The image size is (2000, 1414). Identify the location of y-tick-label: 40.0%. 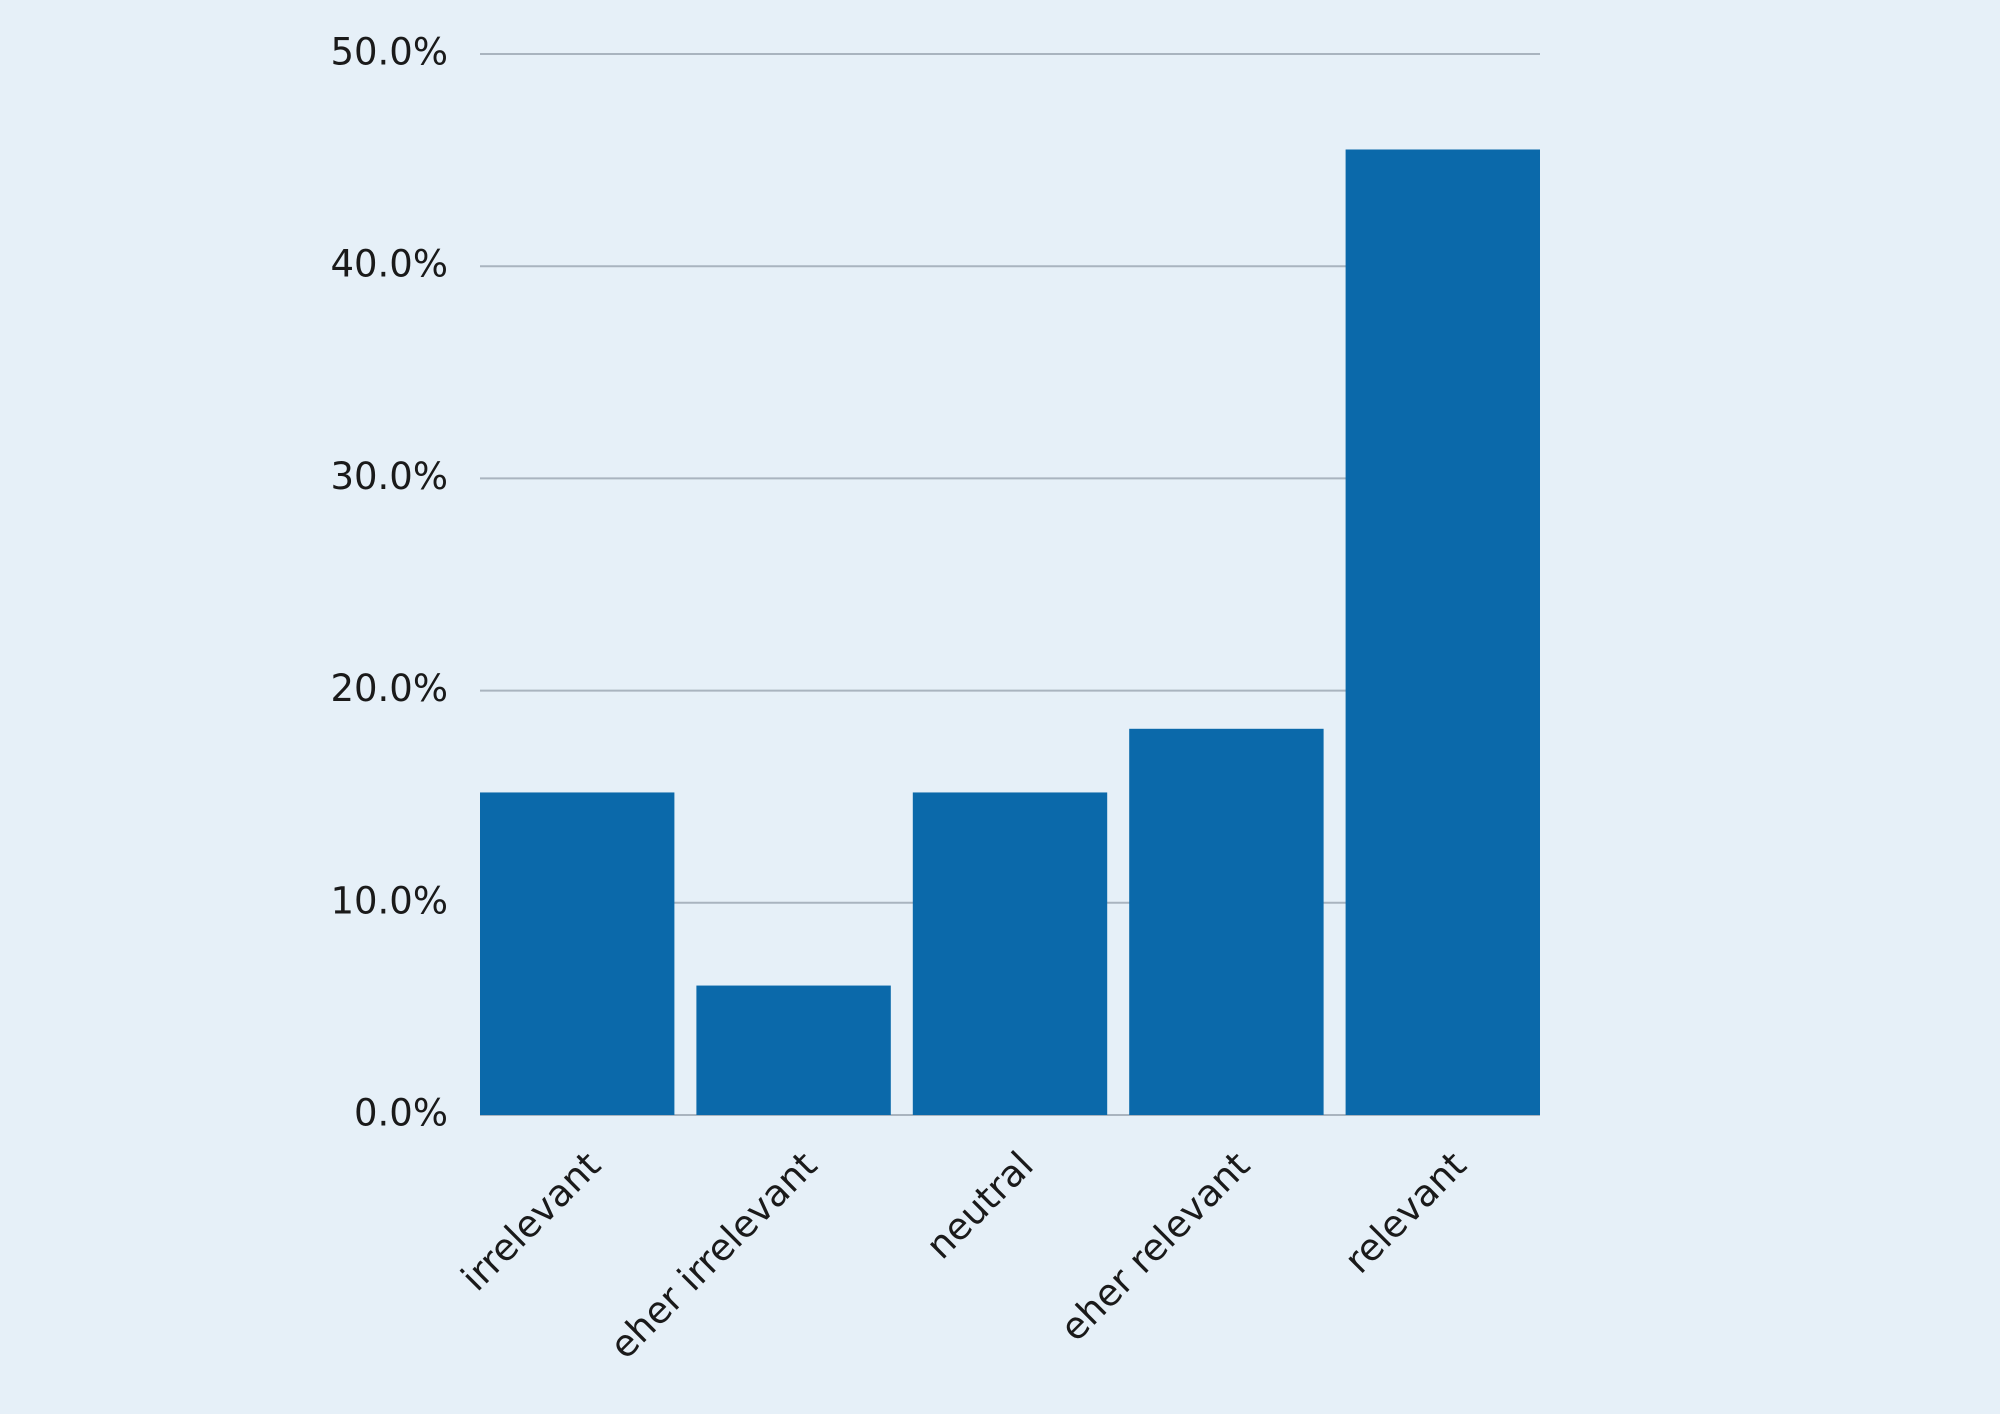
(389, 264).